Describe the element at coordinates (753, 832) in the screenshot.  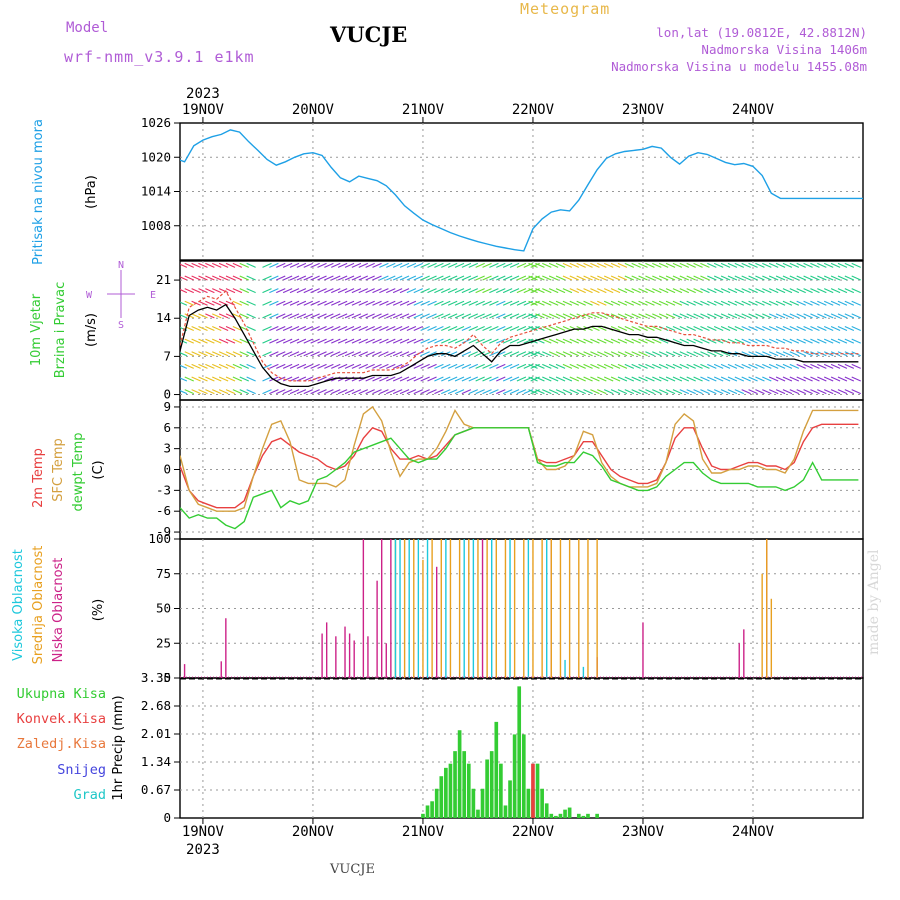
I see `x-day-label-bottom: 24NOV` at that location.